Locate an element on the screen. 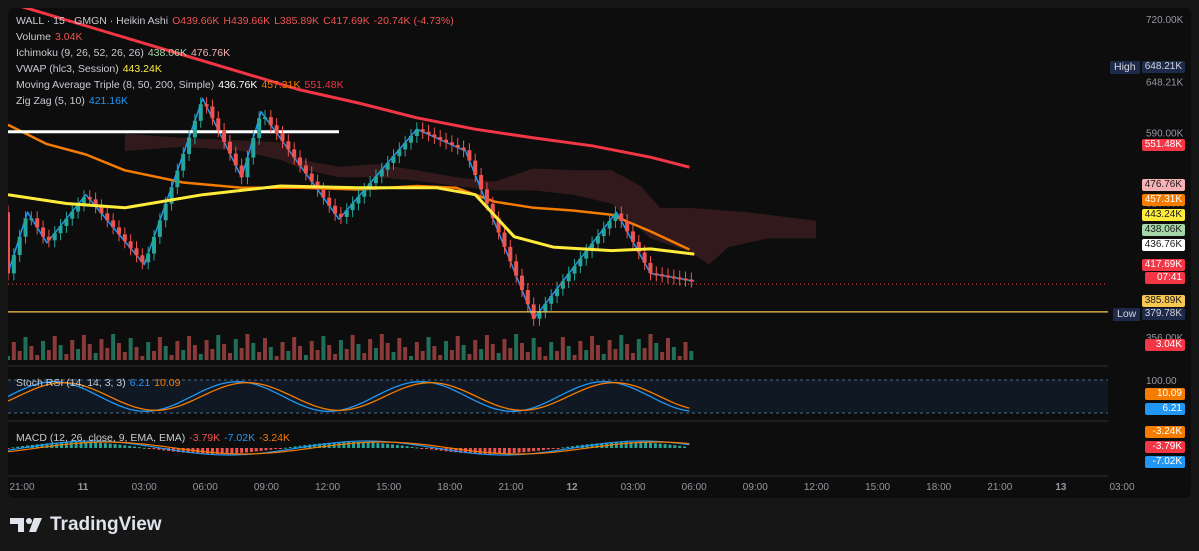 This screenshot has width=1199, height=551. time-axis-label: 13 is located at coordinates (1061, 487).